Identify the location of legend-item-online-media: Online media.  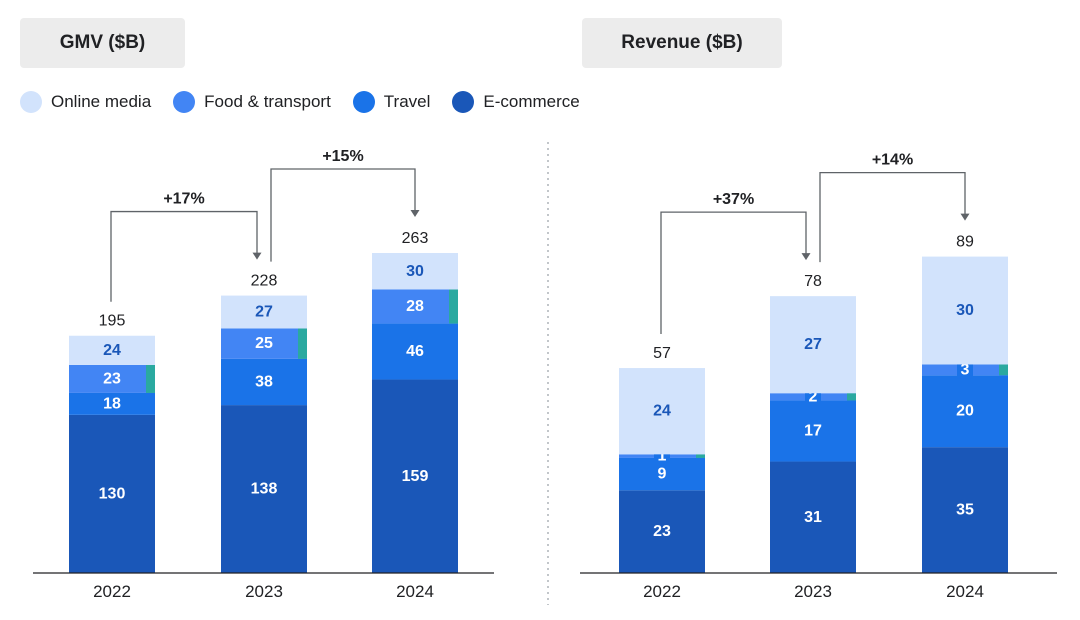
(85, 102).